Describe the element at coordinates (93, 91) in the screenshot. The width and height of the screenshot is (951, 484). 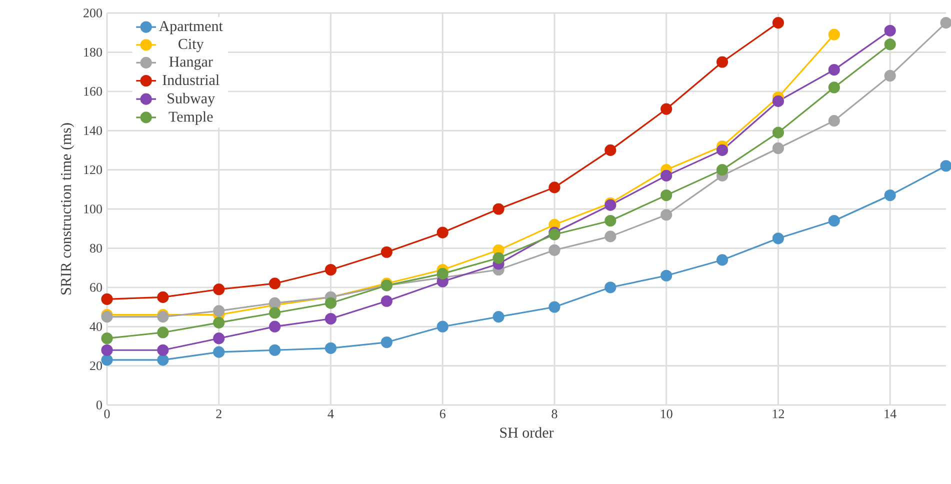
I see `y-tick-label: 160` at that location.